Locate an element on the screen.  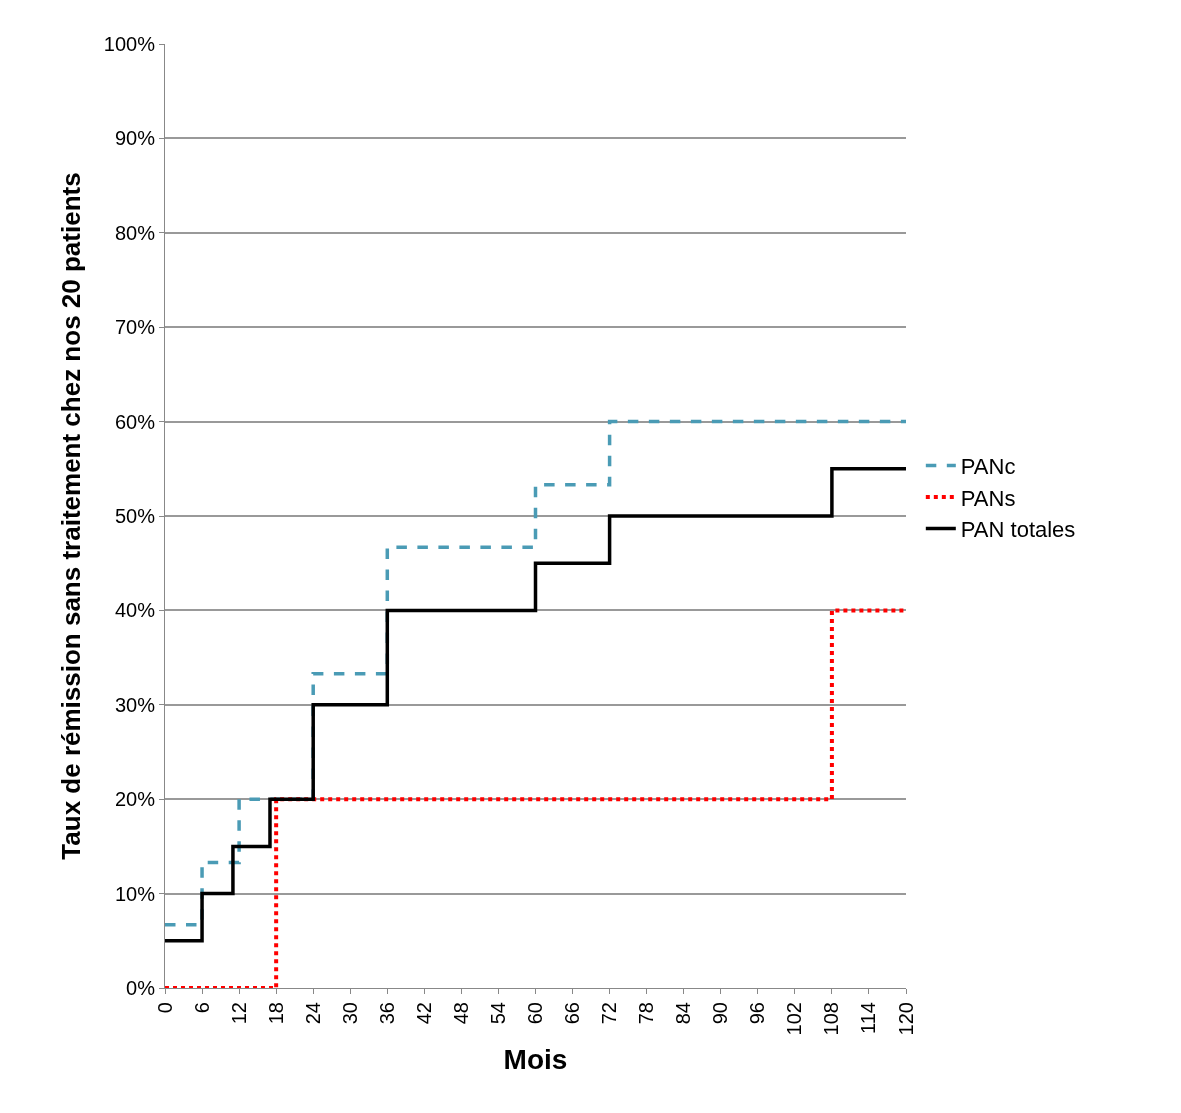
x-tick-label: 114 is located at coordinates (868, 1018).